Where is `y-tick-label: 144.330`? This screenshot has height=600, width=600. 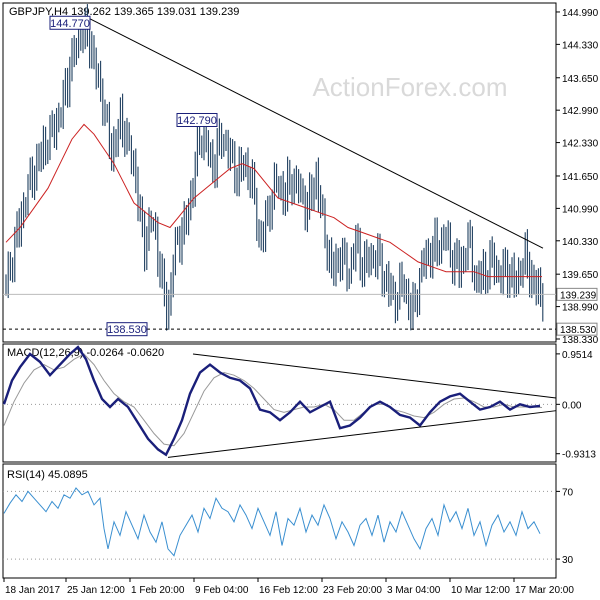
y-tick-label: 144.330 is located at coordinates (580, 45).